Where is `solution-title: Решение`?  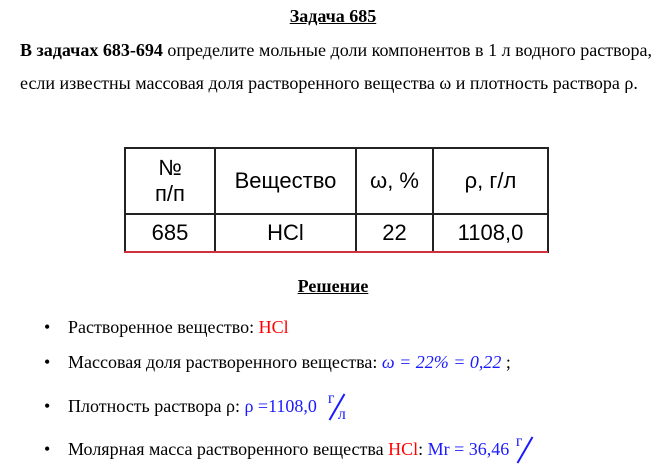
solution-title: Решение is located at coordinates (333, 286).